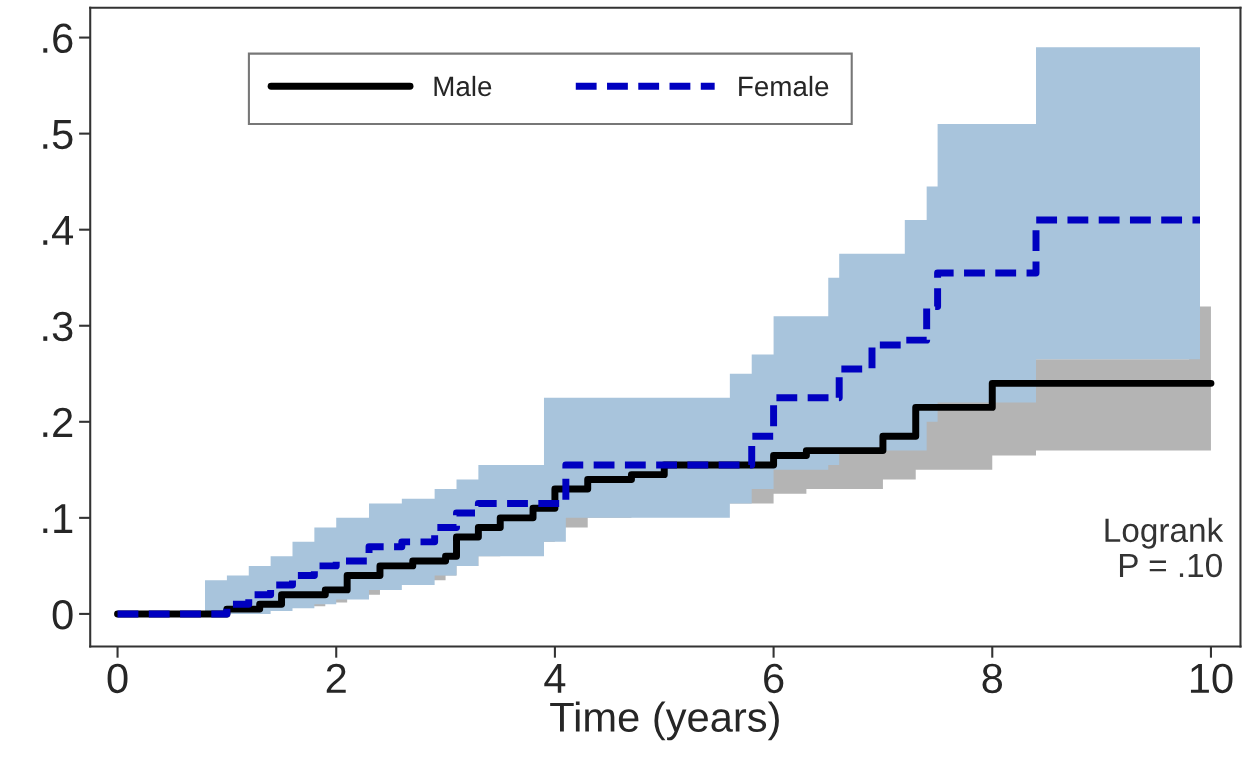 Image resolution: width=1253 pixels, height=779 pixels. I want to click on annotation: P = .10, so click(1170, 565).